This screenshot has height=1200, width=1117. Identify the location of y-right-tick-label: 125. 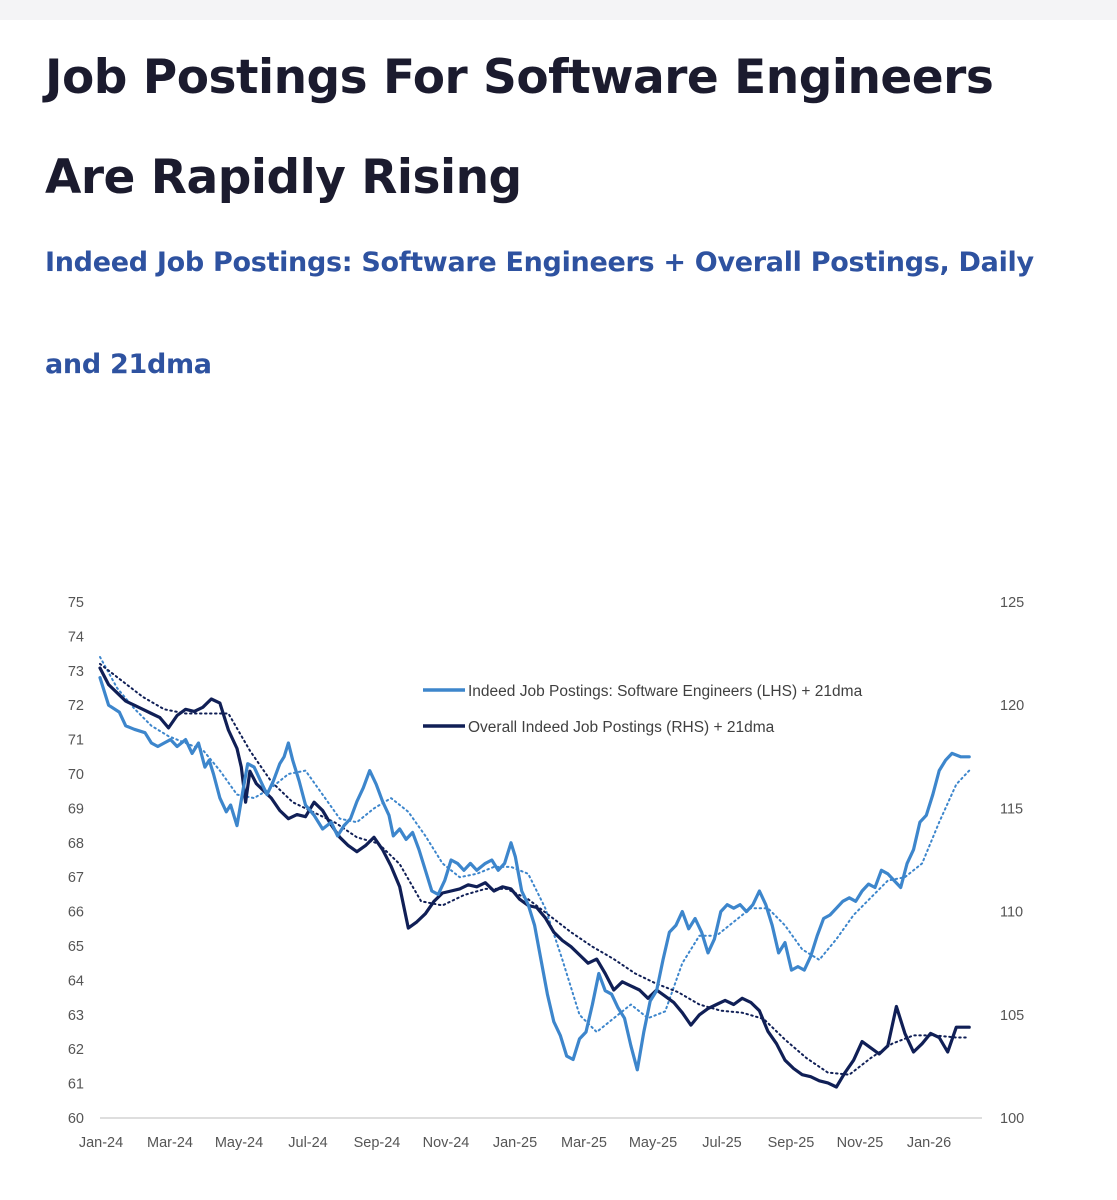
(1012, 603).